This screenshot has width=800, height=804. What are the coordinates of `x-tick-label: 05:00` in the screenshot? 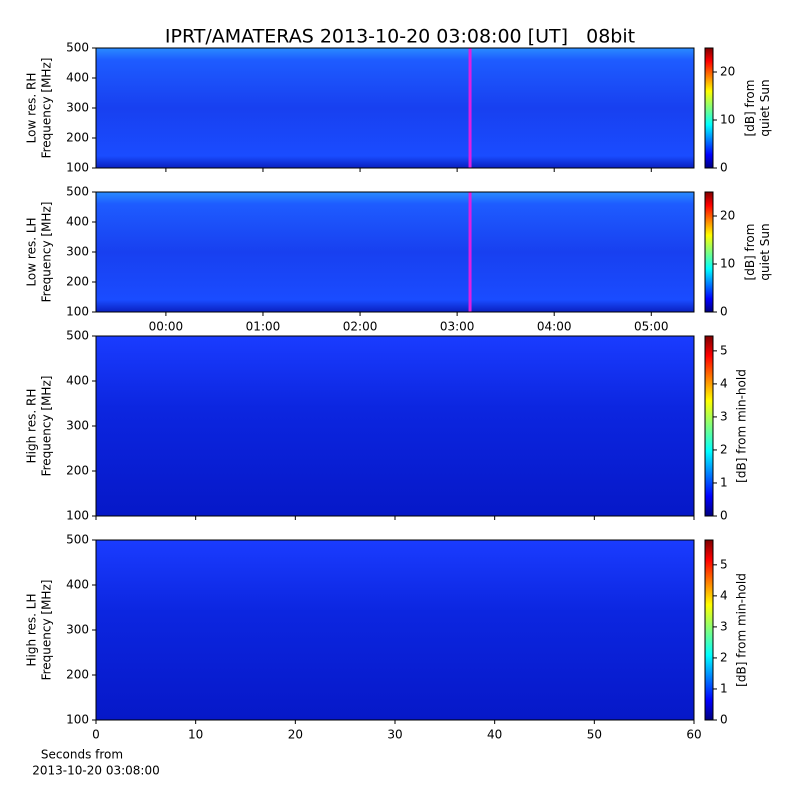 It's located at (651, 327).